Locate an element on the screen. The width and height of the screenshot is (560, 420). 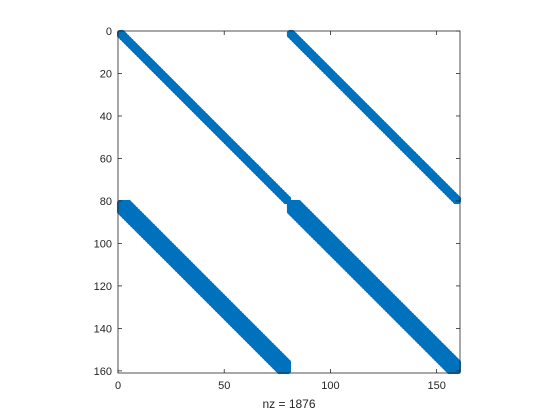
x-axis-label: nz = 1876 is located at coordinates (288, 404).